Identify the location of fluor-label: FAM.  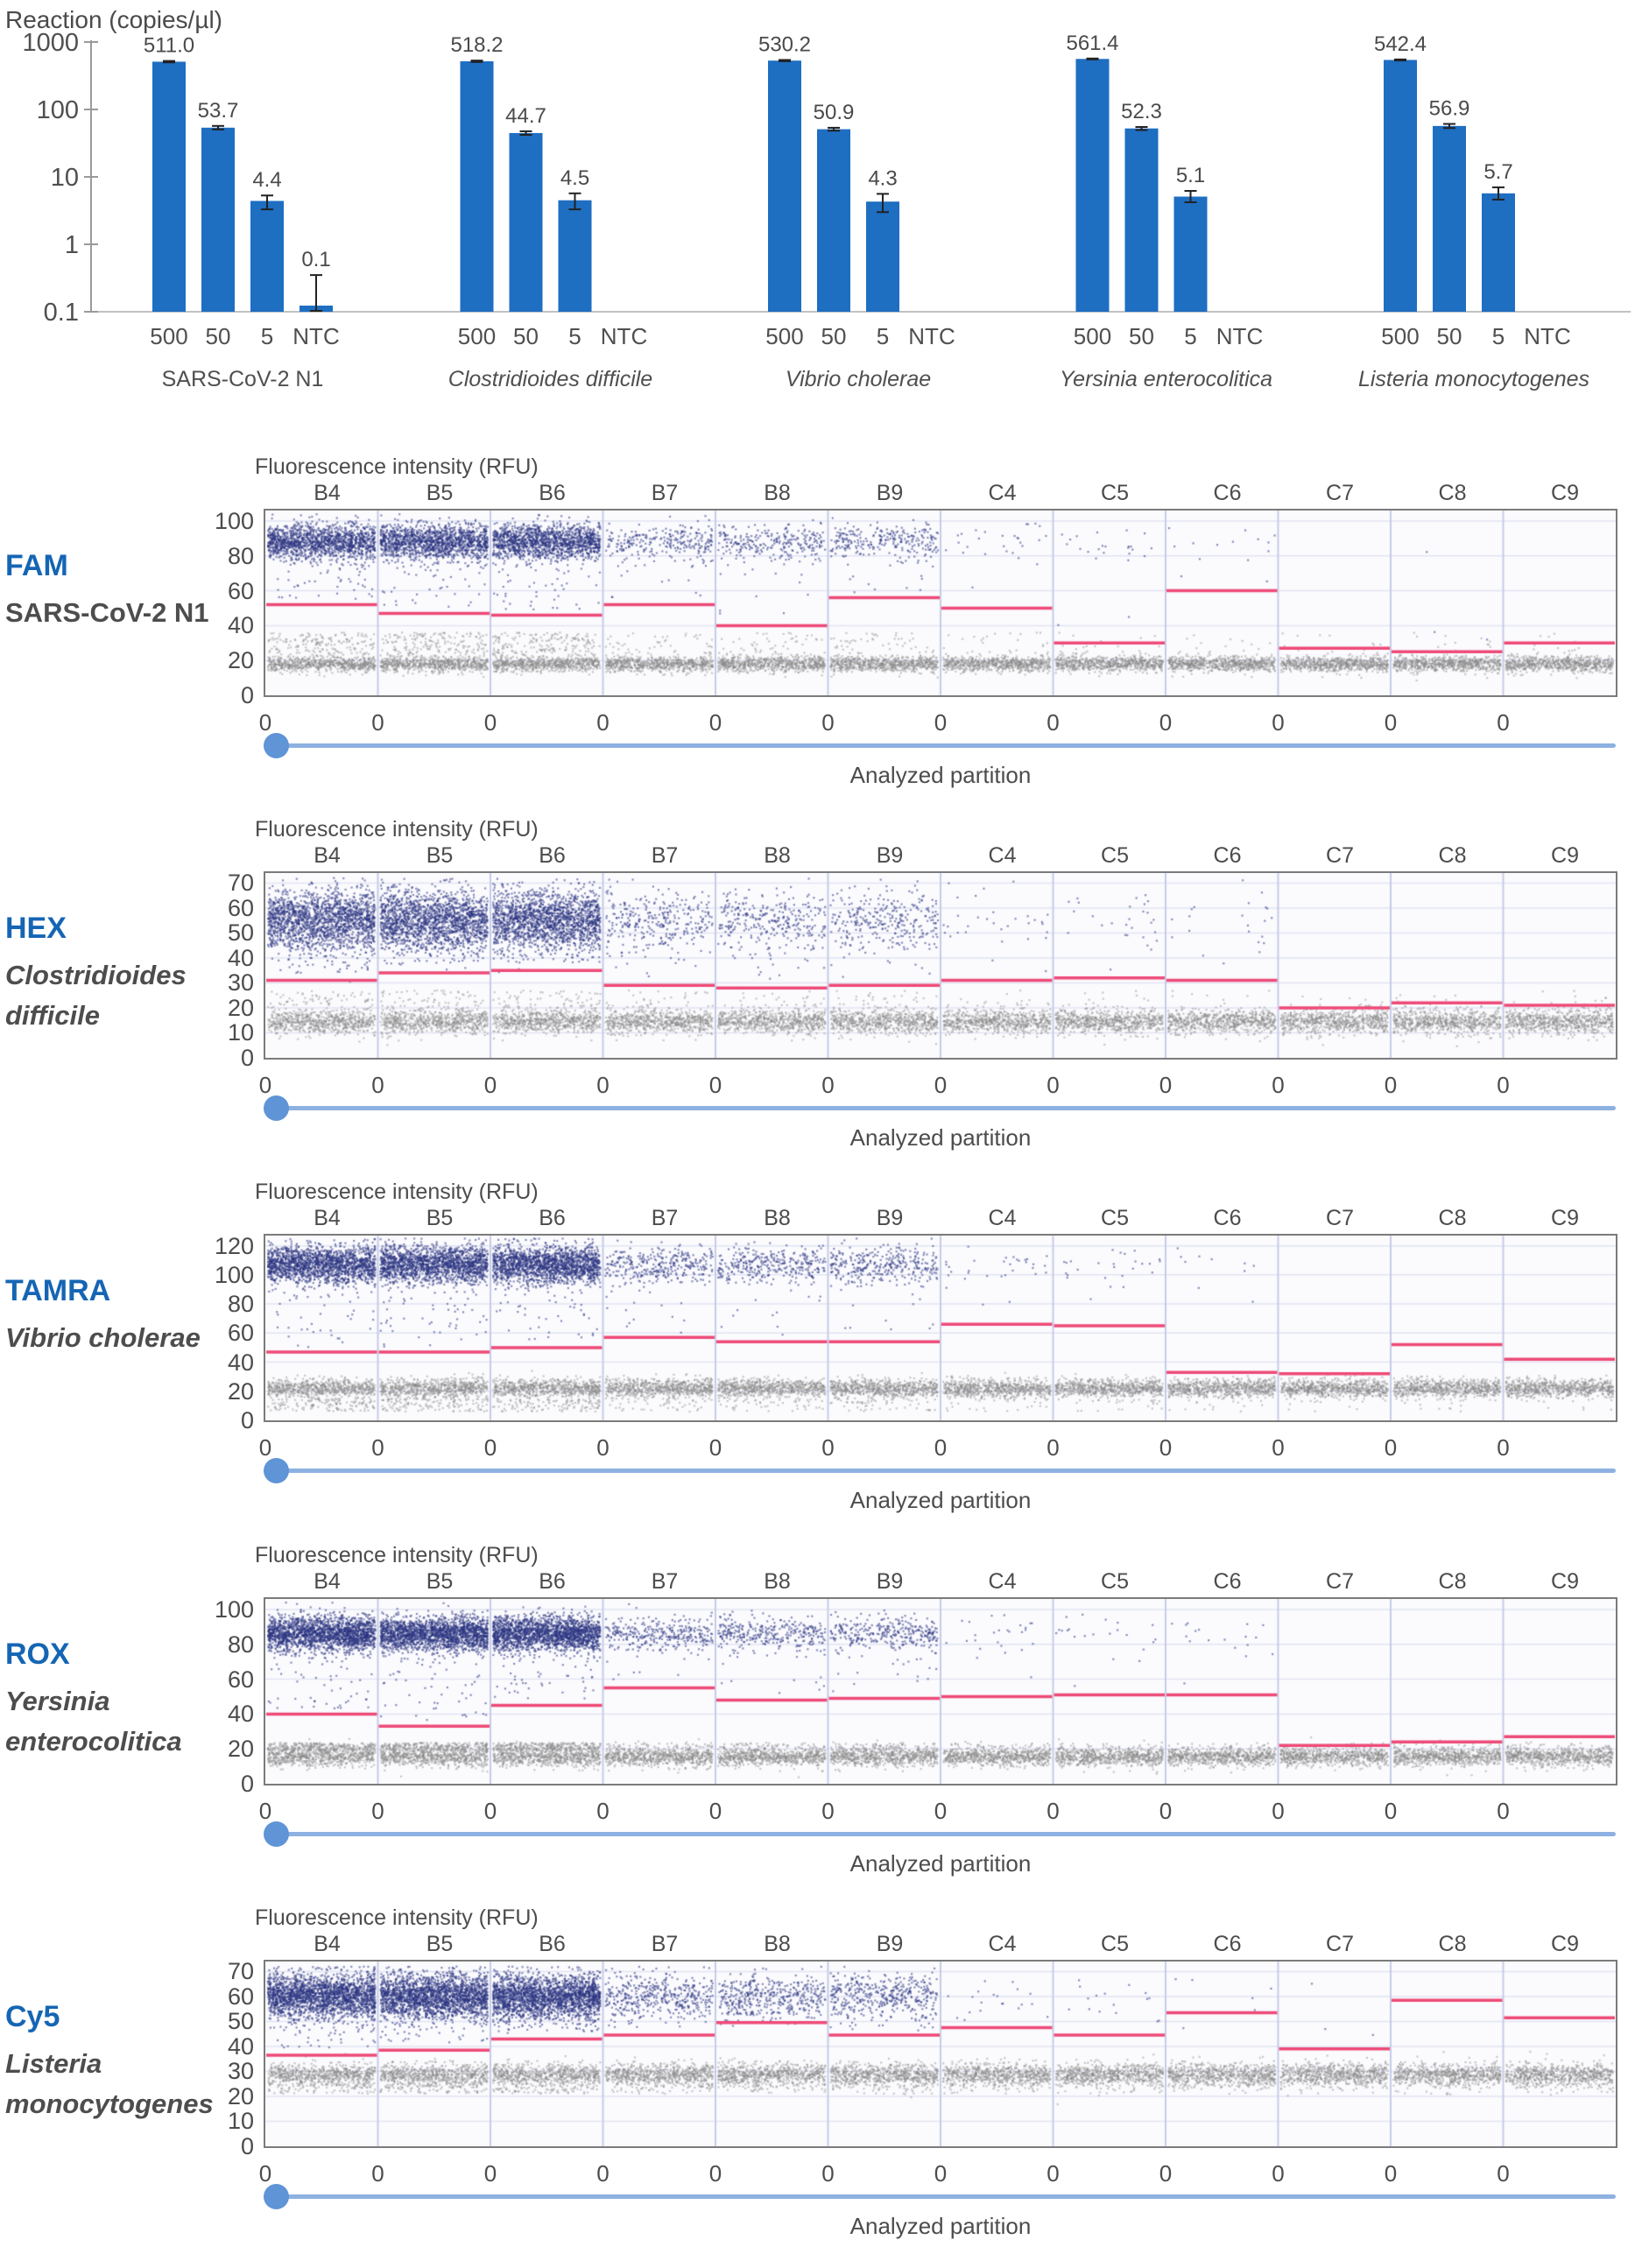
(36, 566).